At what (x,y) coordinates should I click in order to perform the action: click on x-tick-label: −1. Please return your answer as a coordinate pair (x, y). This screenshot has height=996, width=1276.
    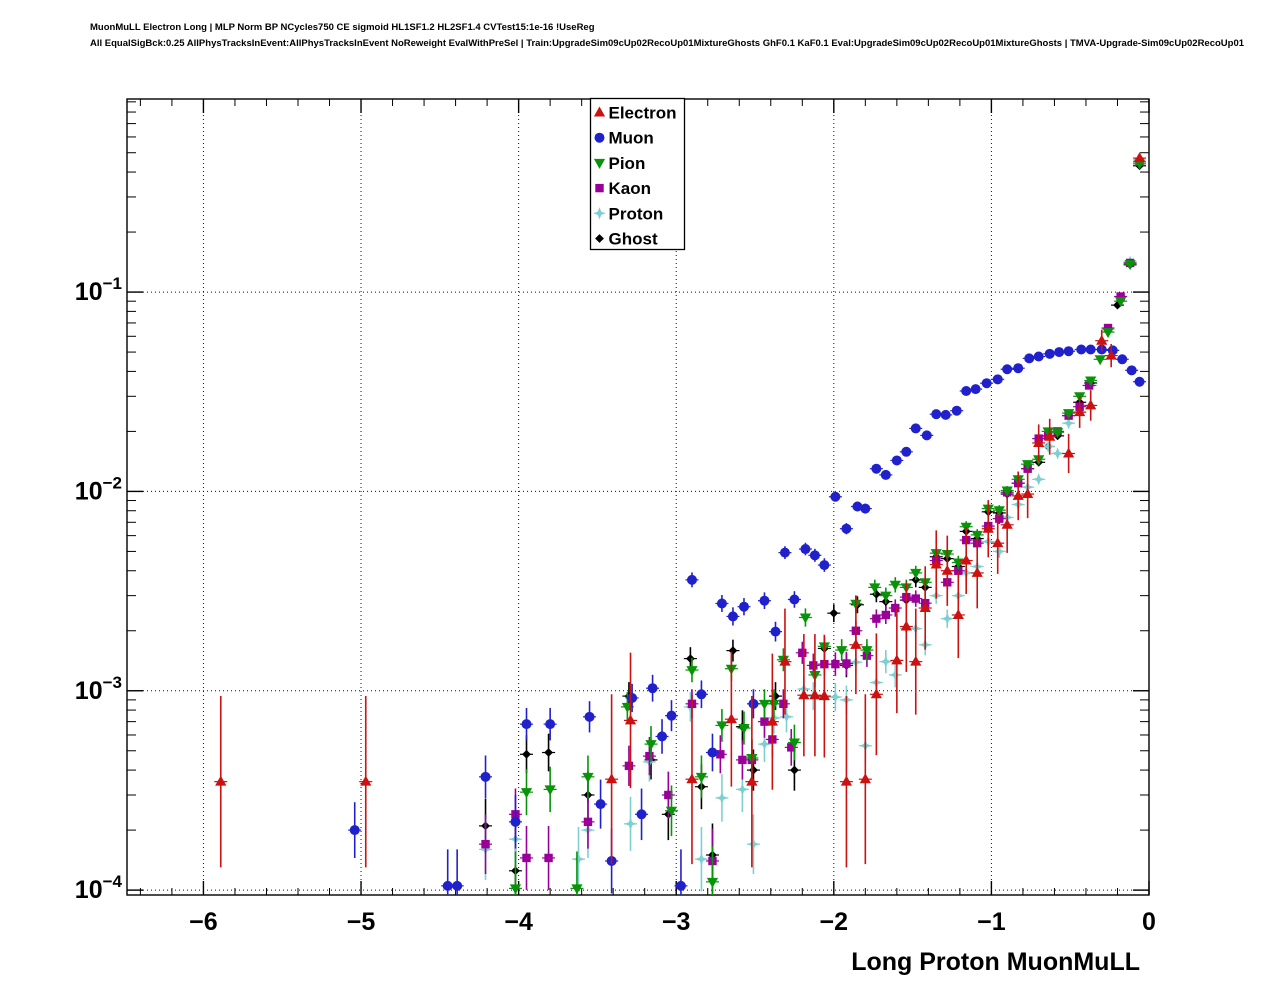
    Looking at the image, I should click on (991, 922).